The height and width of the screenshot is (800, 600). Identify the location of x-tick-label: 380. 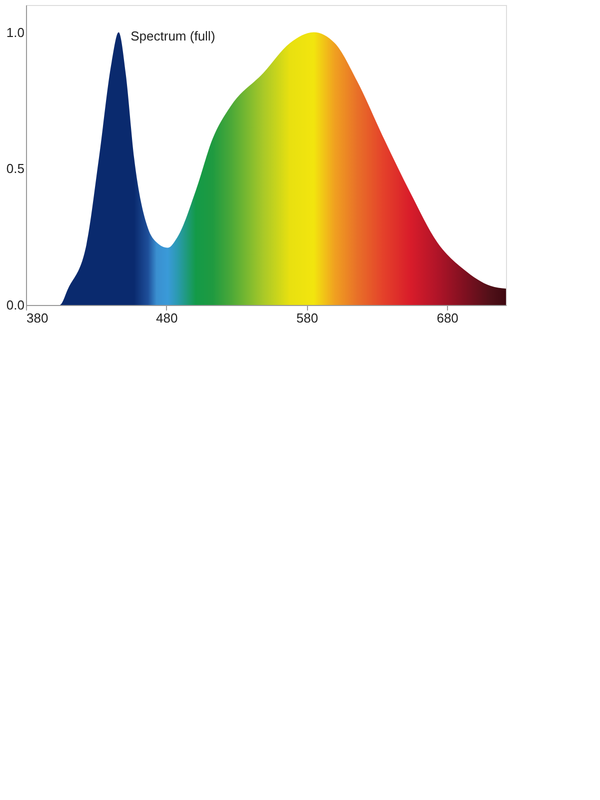
(37, 318).